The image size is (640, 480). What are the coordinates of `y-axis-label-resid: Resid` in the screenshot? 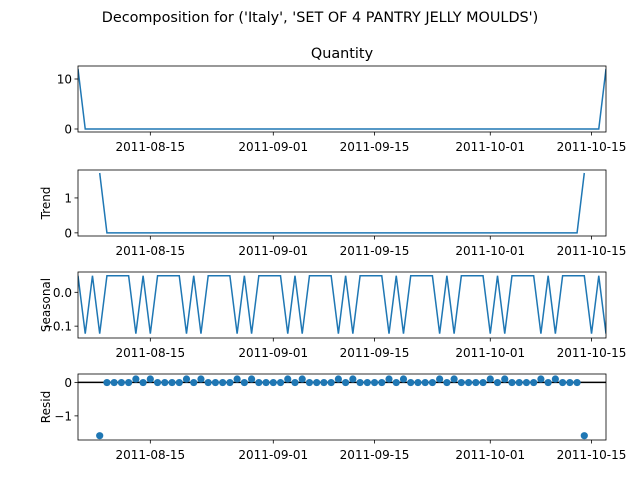 It's located at (46, 407).